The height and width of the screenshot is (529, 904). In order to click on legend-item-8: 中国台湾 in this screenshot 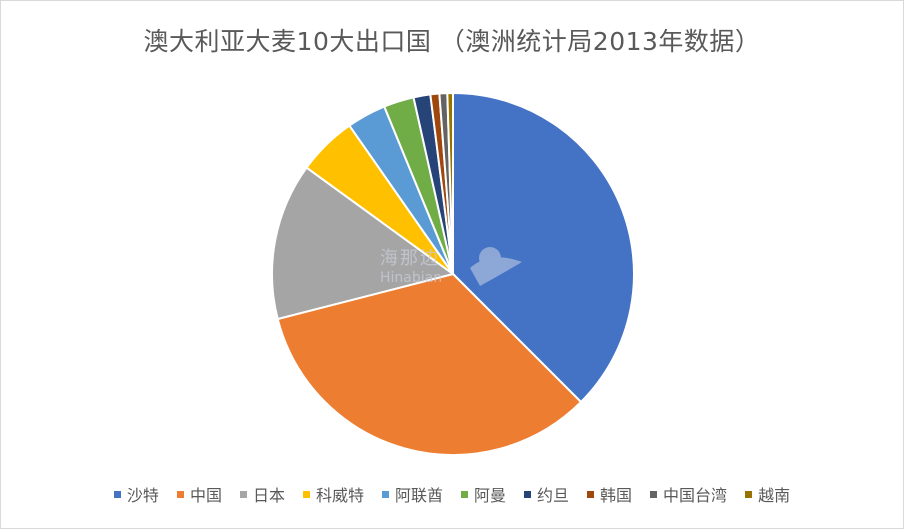, I will do `click(688, 494)`.